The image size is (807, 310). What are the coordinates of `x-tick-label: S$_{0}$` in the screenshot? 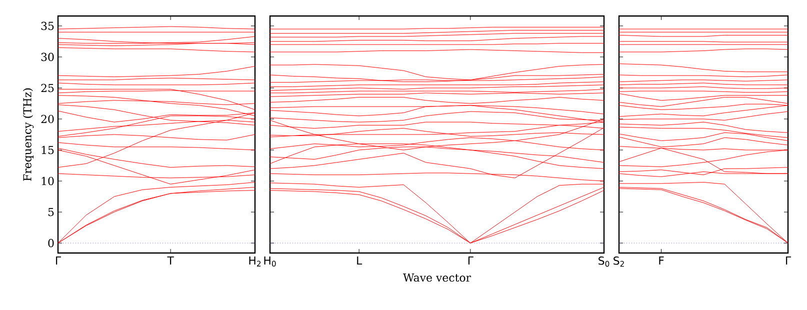 It's located at (604, 261).